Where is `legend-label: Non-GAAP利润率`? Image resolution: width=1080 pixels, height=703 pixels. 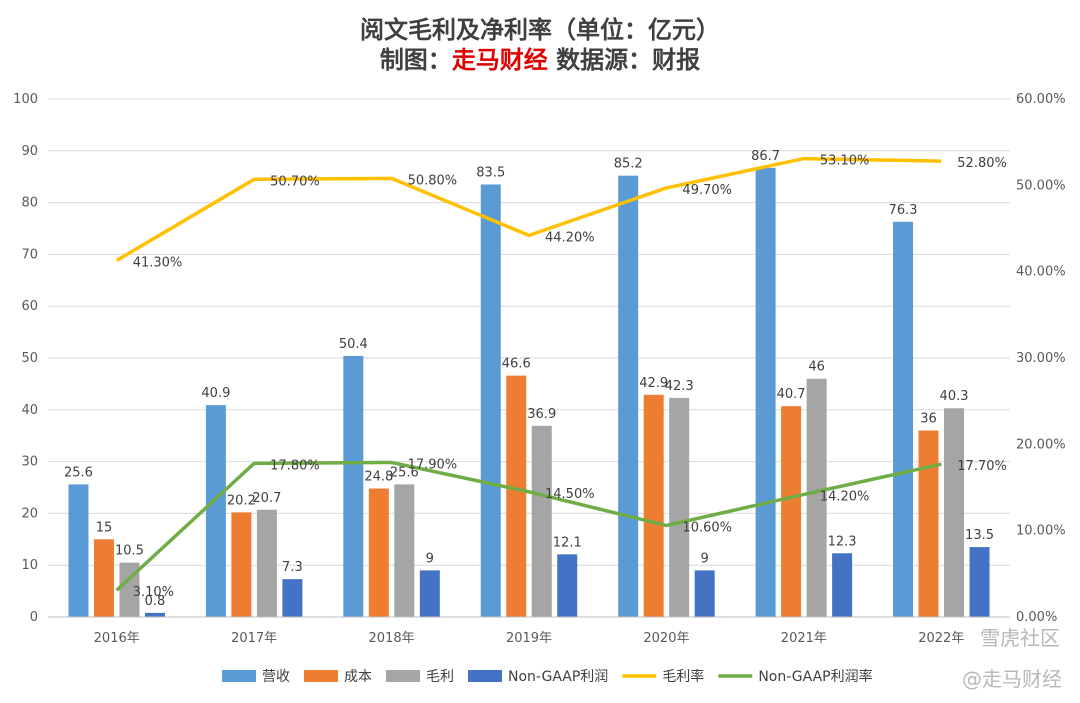 legend-label: Non-GAAP利润率 is located at coordinates (815, 676).